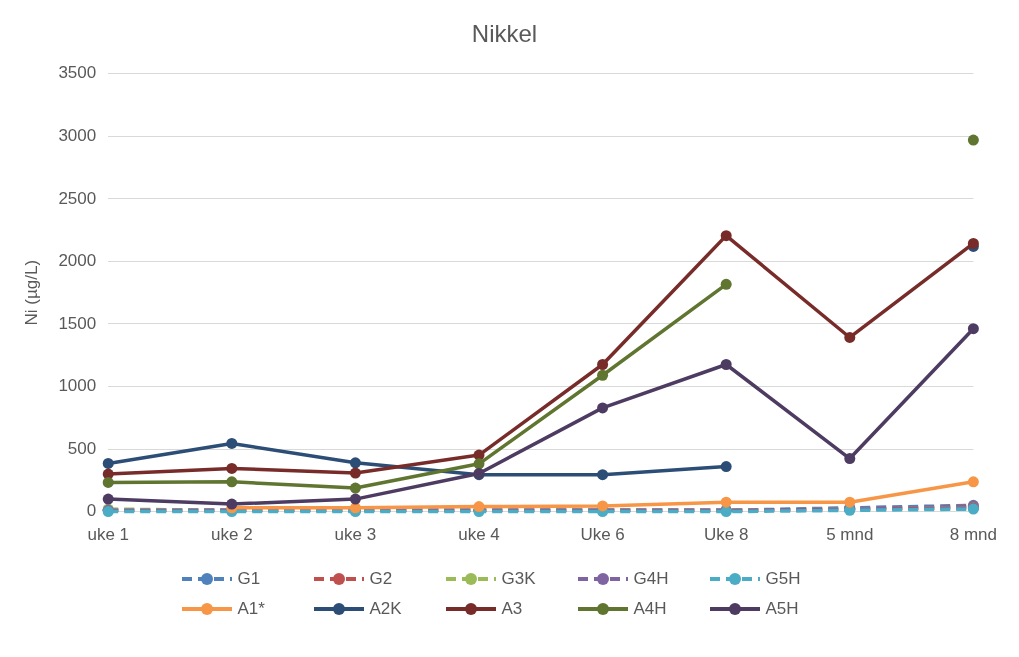 The height and width of the screenshot is (657, 1019). I want to click on x-tick-label: uke 1, so click(108, 535).